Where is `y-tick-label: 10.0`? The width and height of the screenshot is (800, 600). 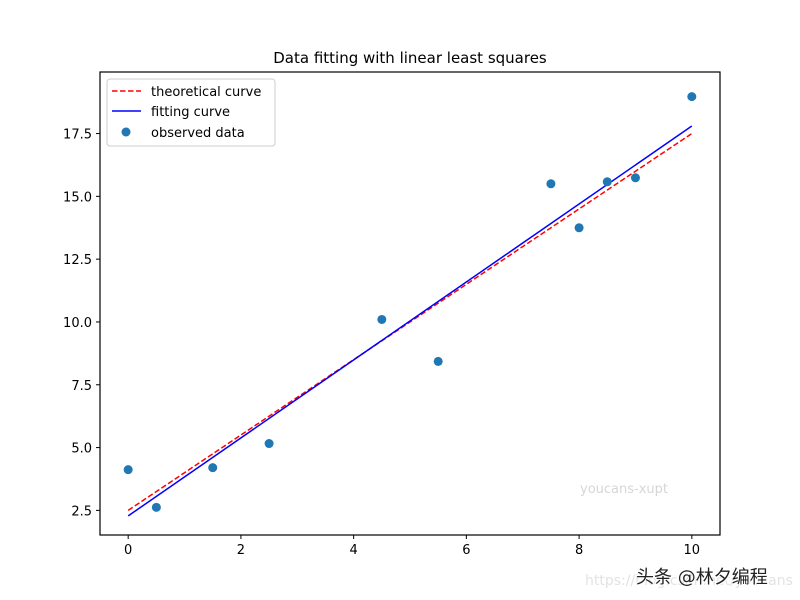
y-tick-label: 10.0 is located at coordinates (77, 323).